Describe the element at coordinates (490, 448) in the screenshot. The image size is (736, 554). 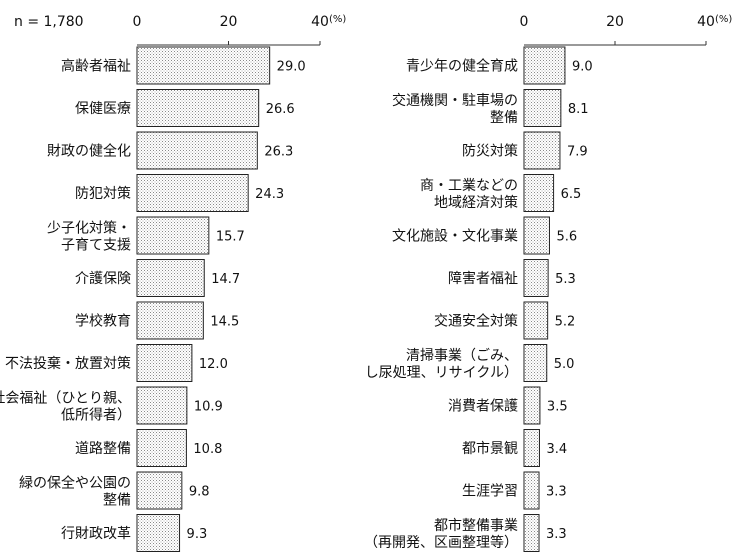
I see `category-label: 都市景観` at that location.